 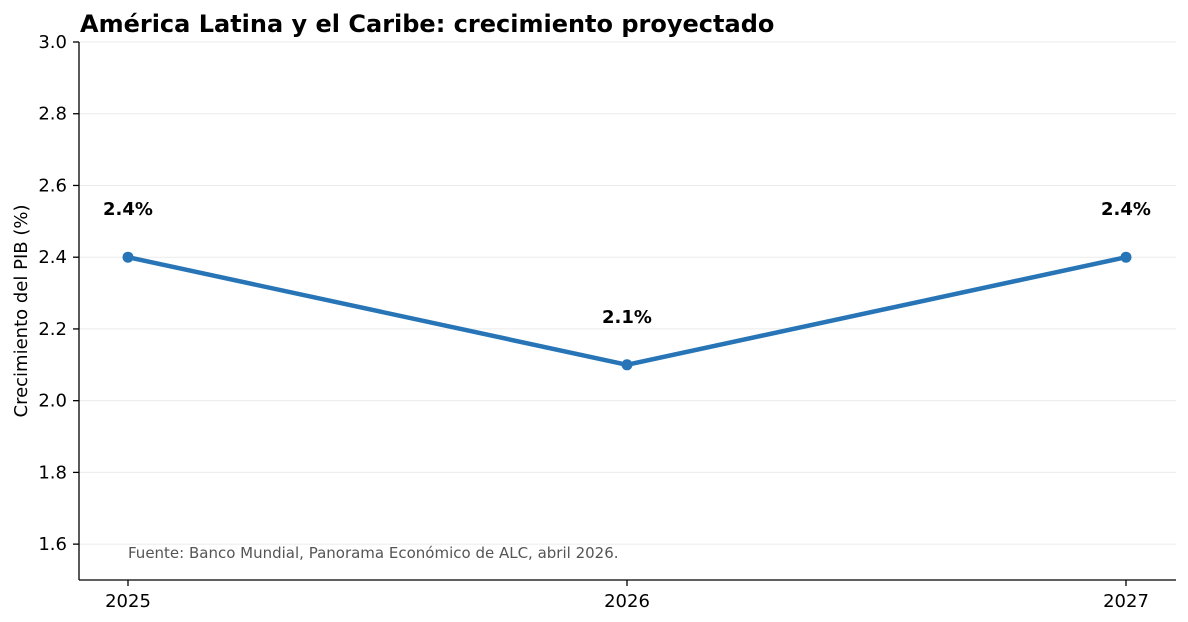 I want to click on y-tick-label: 2.0, so click(x=52, y=401).